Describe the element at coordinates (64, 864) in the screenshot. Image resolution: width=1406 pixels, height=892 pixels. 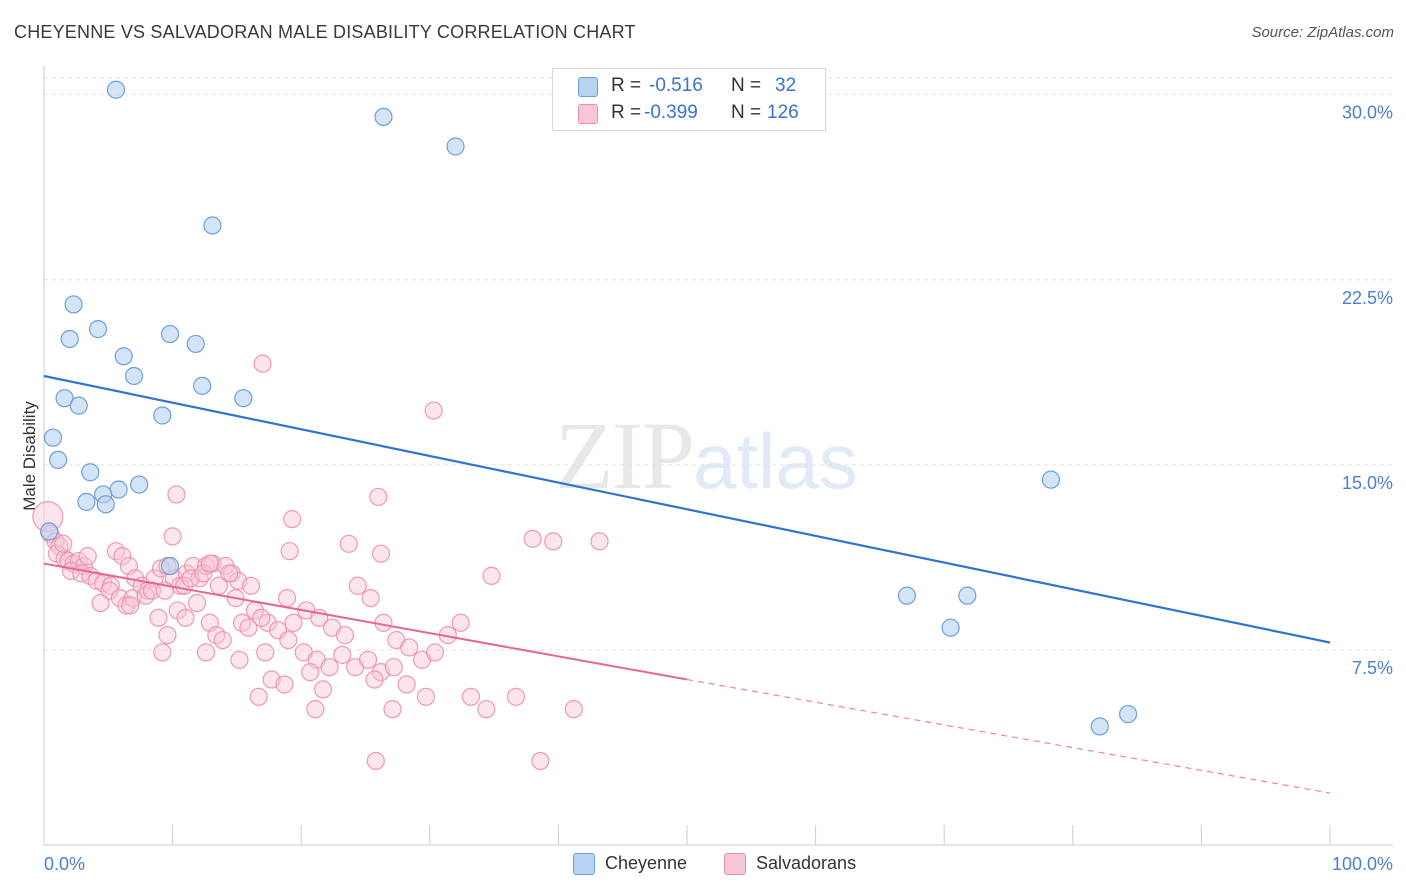
I see `x-tick-label-min: 0.0%` at that location.